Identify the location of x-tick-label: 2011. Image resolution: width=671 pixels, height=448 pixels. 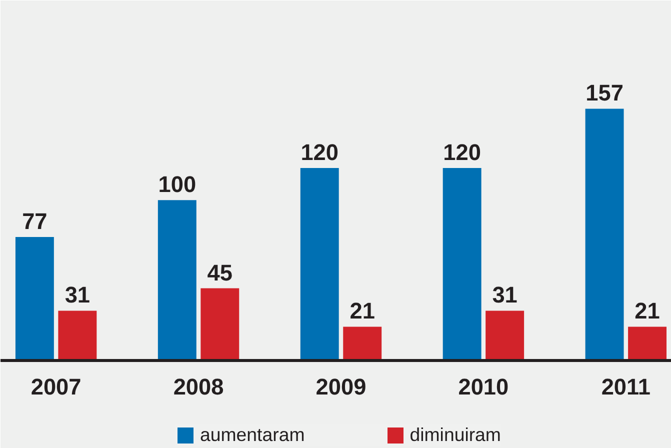
(625, 386).